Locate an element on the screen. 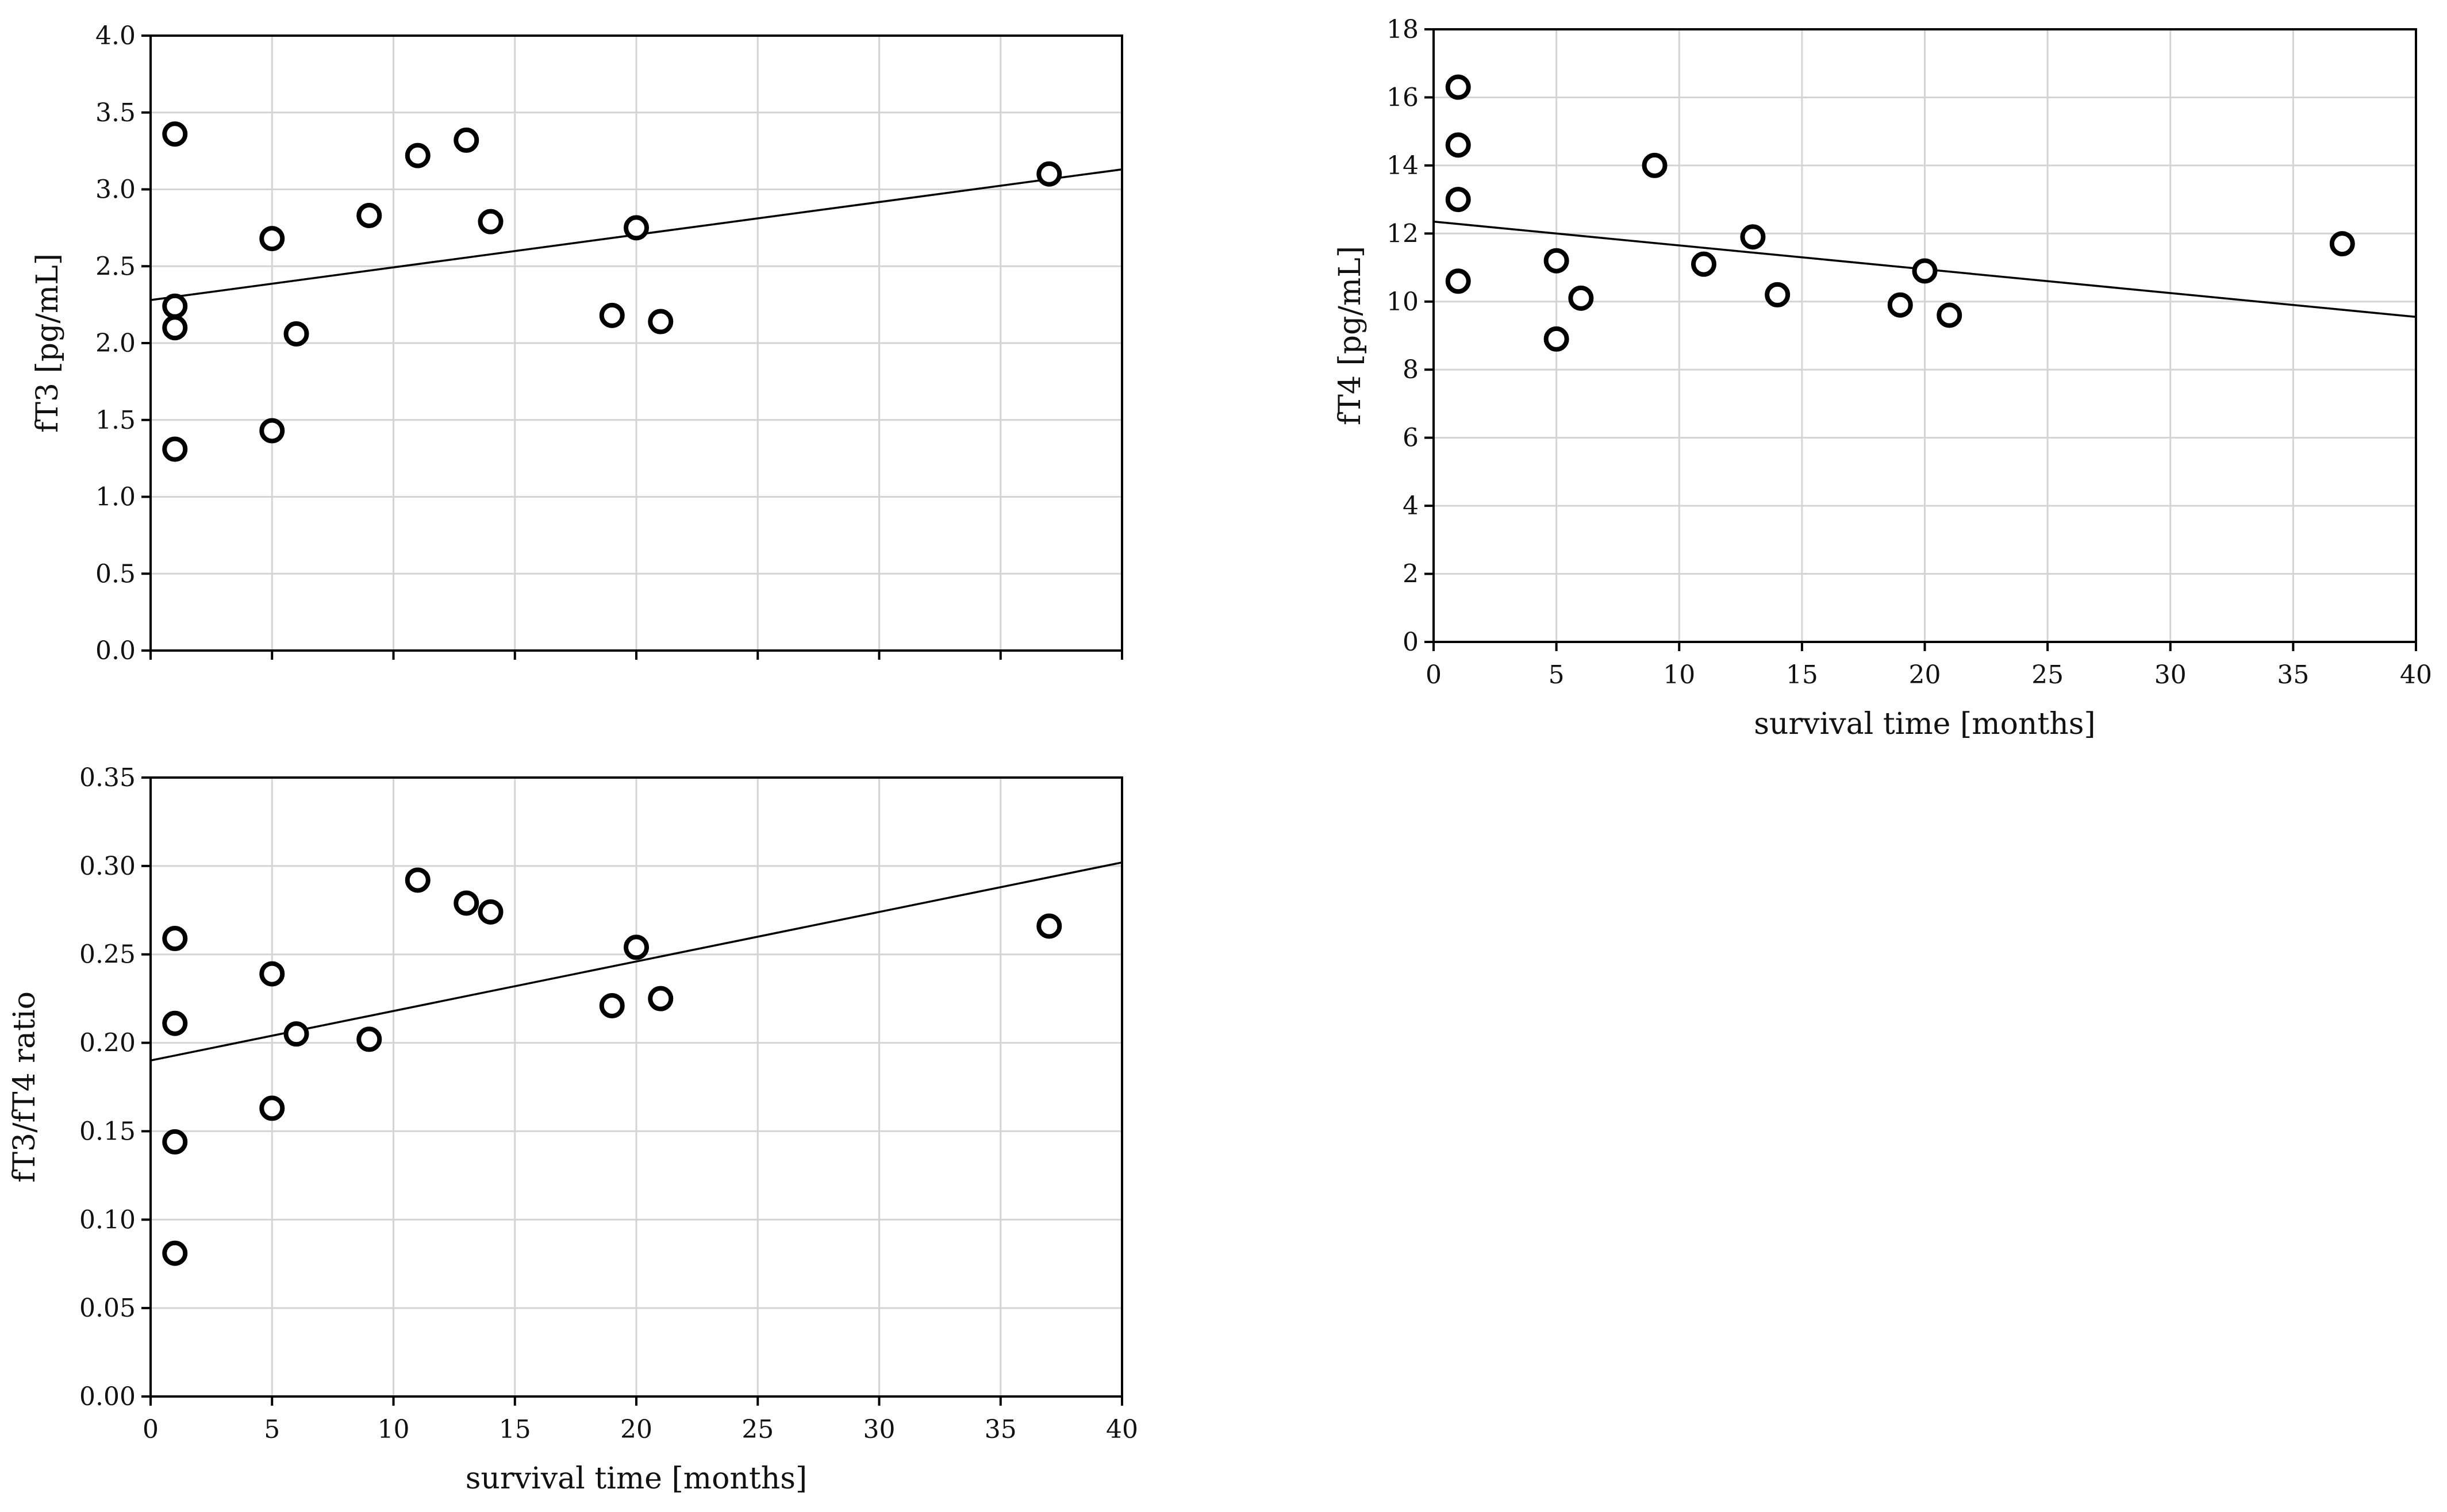 This screenshot has height=1512, width=2447. ft4-xtick-label: 30 is located at coordinates (2170, 675).